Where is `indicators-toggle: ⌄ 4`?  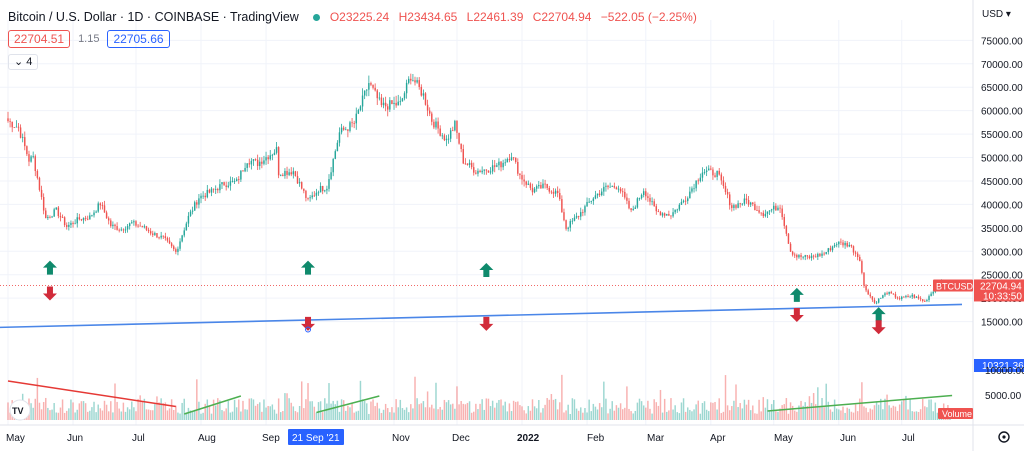 indicators-toggle: ⌄ 4 is located at coordinates (23, 62).